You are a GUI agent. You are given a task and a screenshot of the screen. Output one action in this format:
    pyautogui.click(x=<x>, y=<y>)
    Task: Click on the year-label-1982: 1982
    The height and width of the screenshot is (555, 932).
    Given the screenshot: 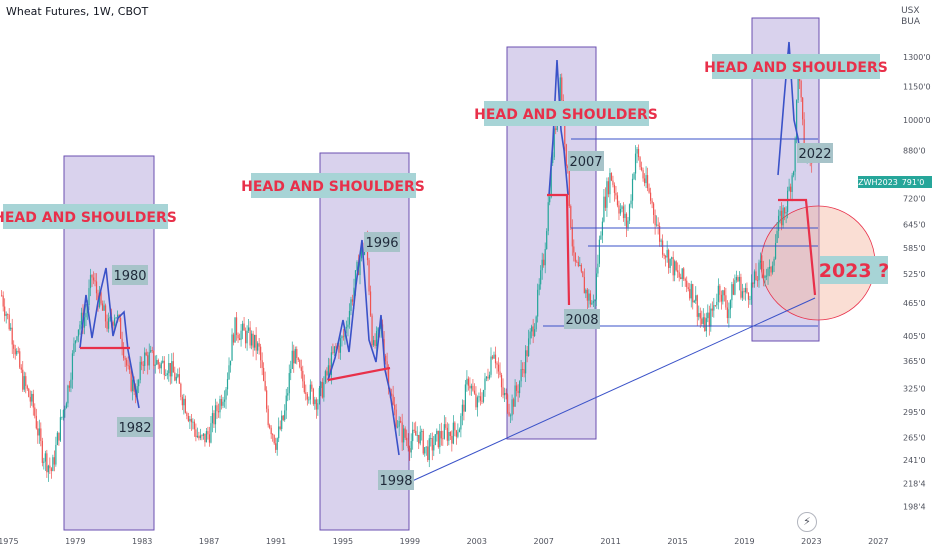 What is the action you would take?
    pyautogui.click(x=134, y=428)
    